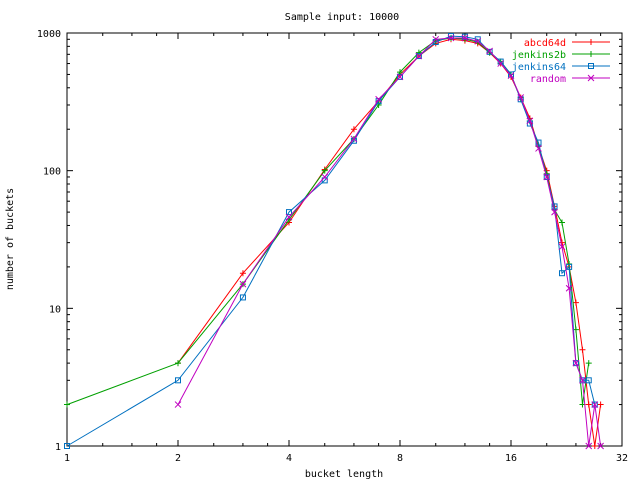 The image size is (640, 480). What do you see at coordinates (58, 447) in the screenshot?
I see `y-tick-label: 1` at bounding box center [58, 447].